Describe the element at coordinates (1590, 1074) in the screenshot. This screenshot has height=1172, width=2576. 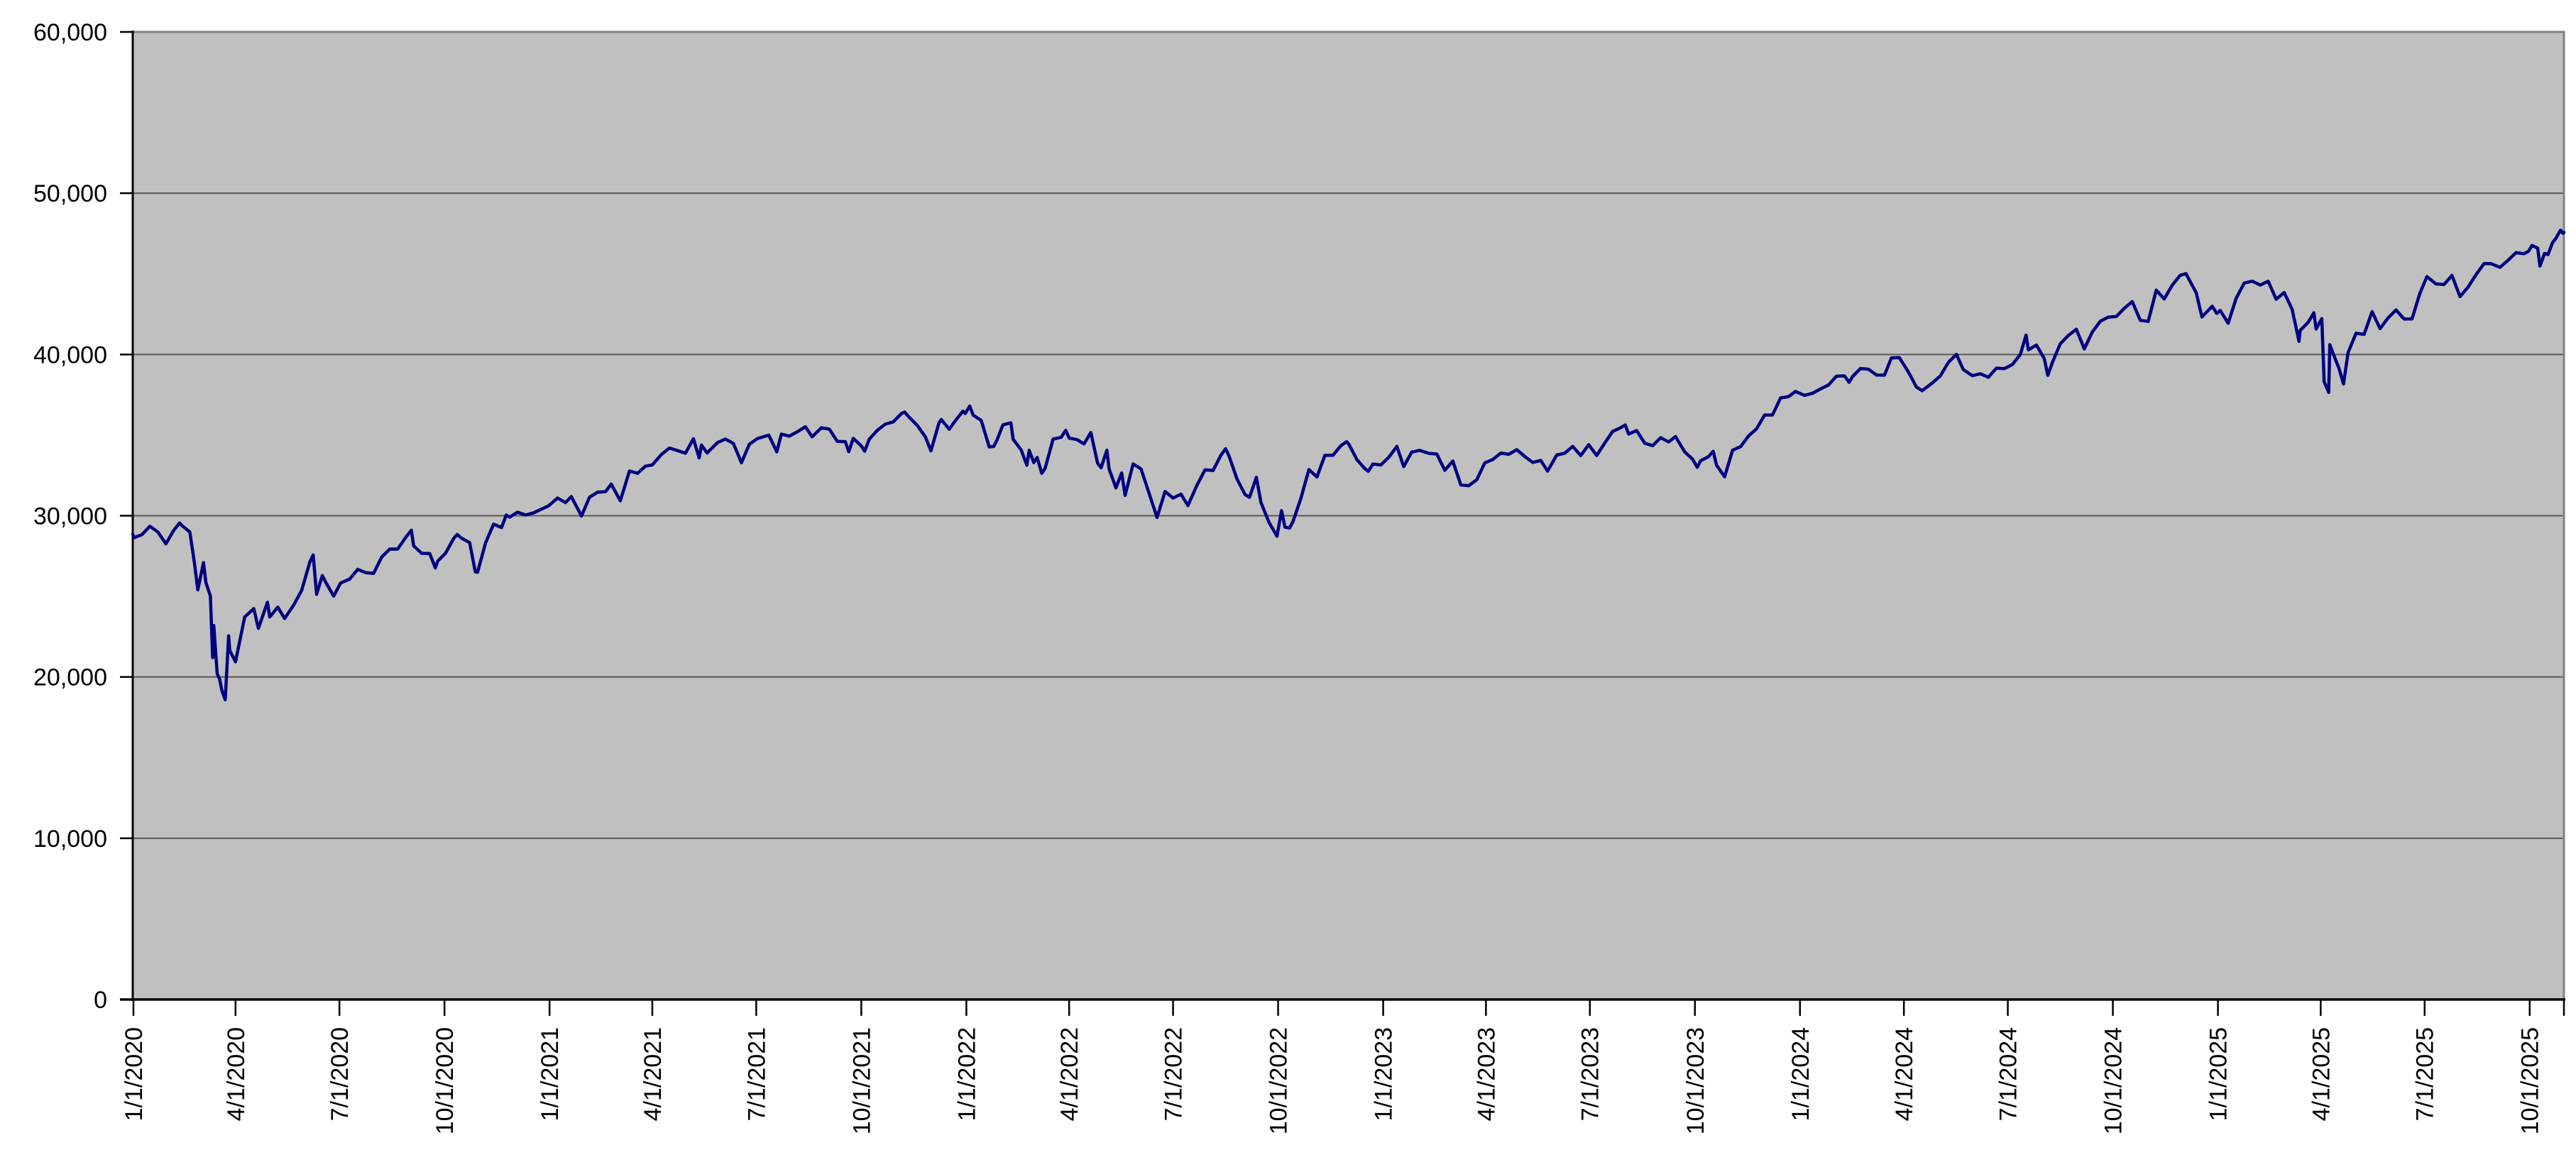
I see `x-axis-label: 7/1/2023` at that location.